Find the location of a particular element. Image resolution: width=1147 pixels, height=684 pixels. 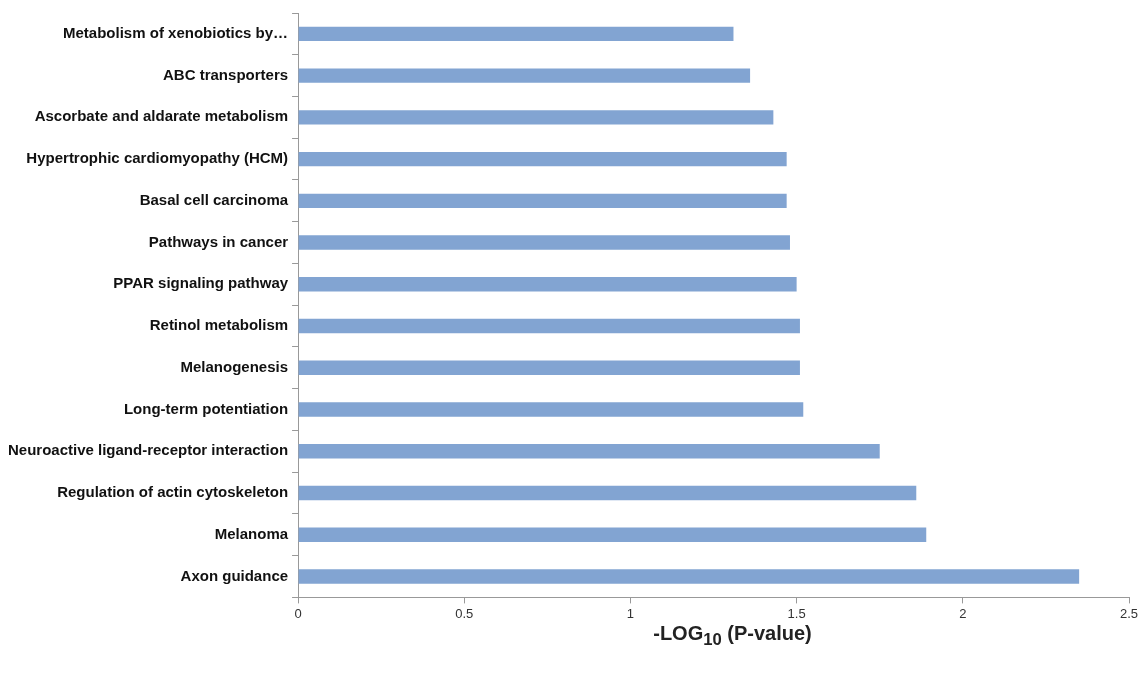

y-tick-label: Axon guidance is located at coordinates (234, 575).